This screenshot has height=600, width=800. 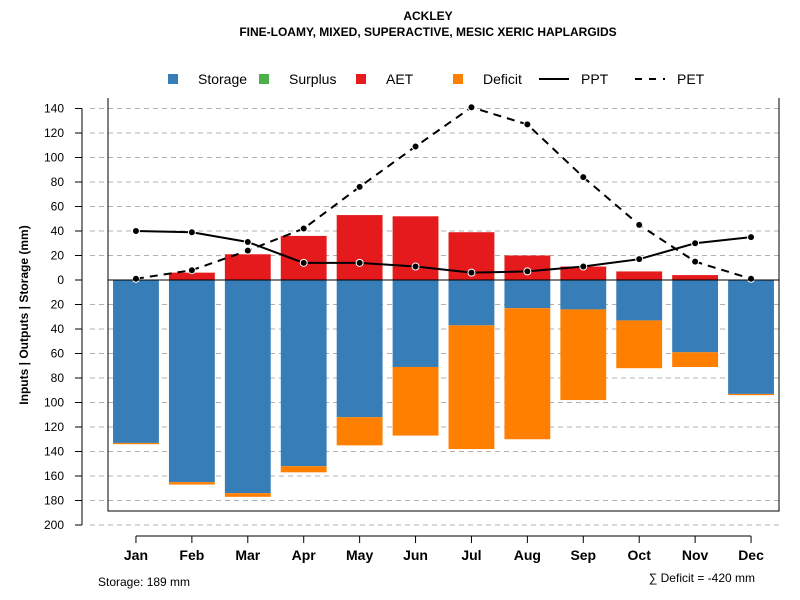 I want to click on x-tick-label: Aug, so click(x=527, y=555).